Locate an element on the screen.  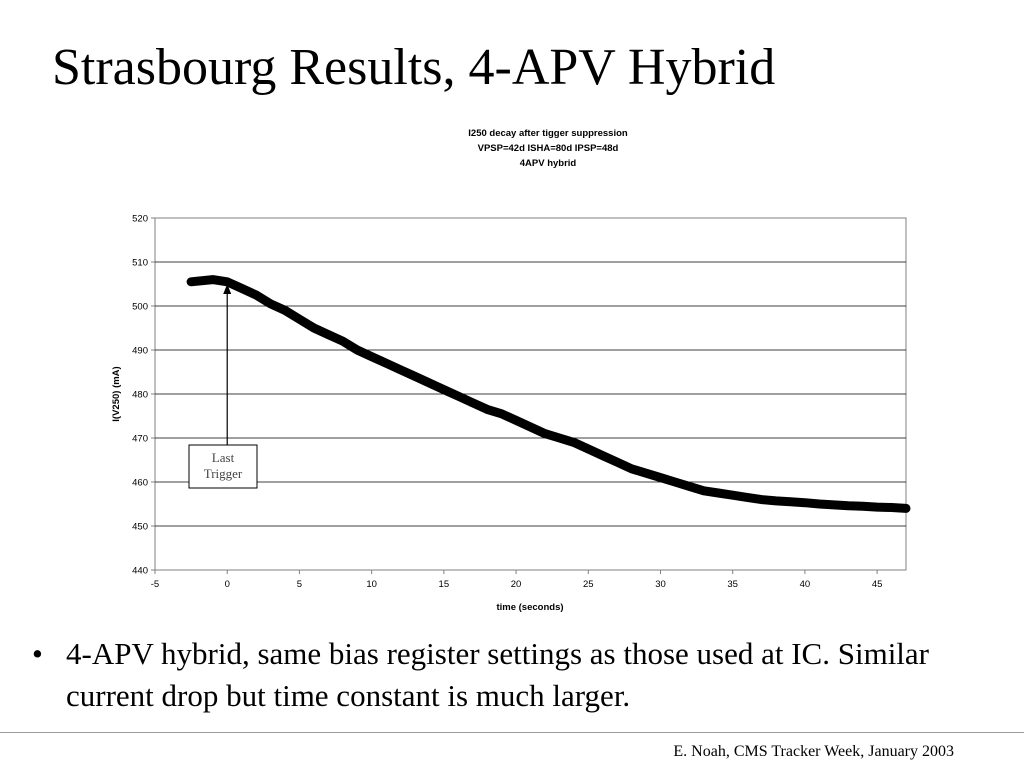
y-axis-ticks: 440 450 460 470 480 490 500 510 520 is located at coordinates (143, 395).